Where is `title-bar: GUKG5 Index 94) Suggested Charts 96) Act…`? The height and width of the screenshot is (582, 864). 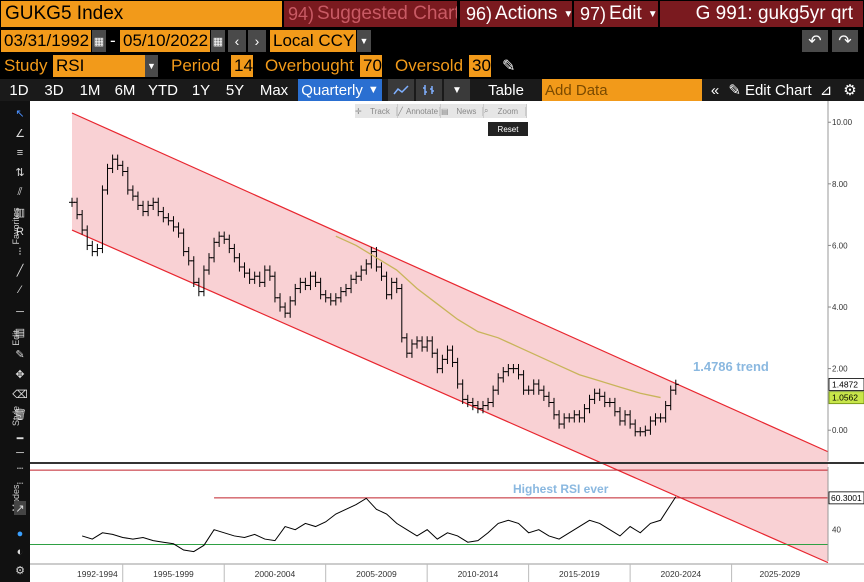
title-bar: GUKG5 Index 94) Suggested Charts 96) Act… is located at coordinates (432, 14).